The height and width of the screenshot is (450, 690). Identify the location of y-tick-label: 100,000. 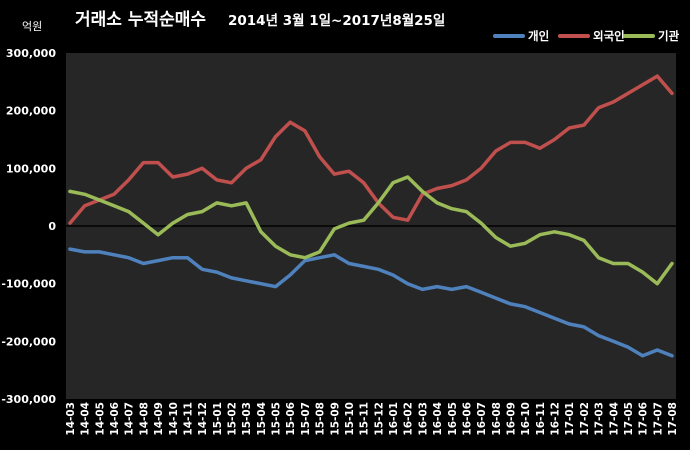
(31, 168).